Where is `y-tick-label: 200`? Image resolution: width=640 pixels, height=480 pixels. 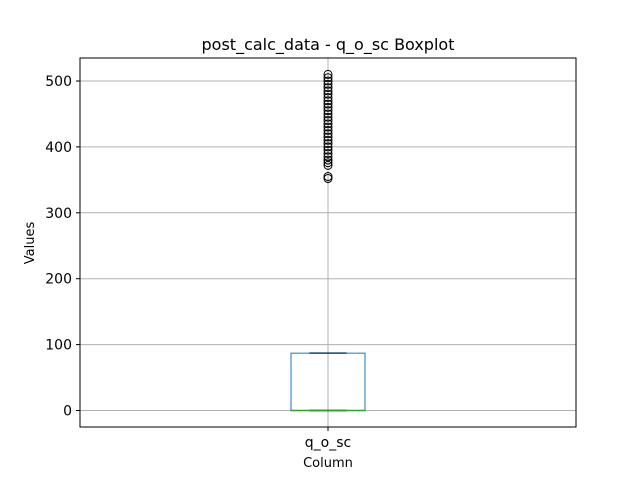
y-tick-label: 200 is located at coordinates (58, 280).